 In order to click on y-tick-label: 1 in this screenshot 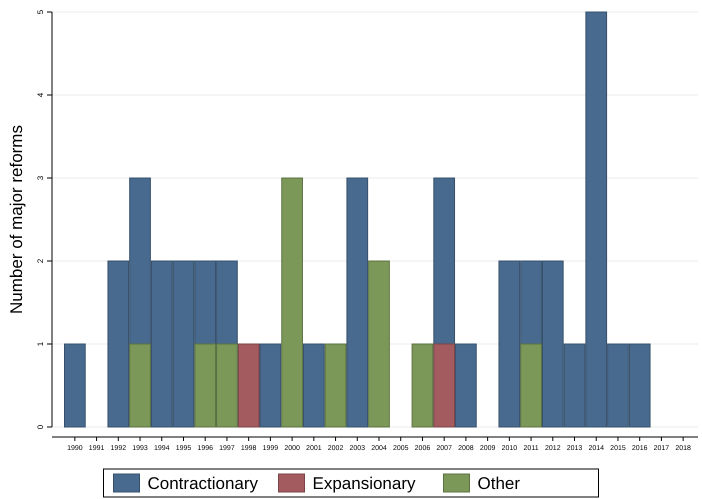, I will do `click(40, 343)`.